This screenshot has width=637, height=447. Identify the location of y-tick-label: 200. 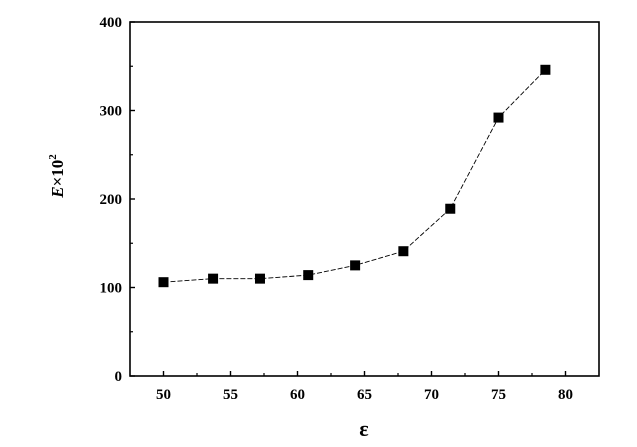
(111, 200).